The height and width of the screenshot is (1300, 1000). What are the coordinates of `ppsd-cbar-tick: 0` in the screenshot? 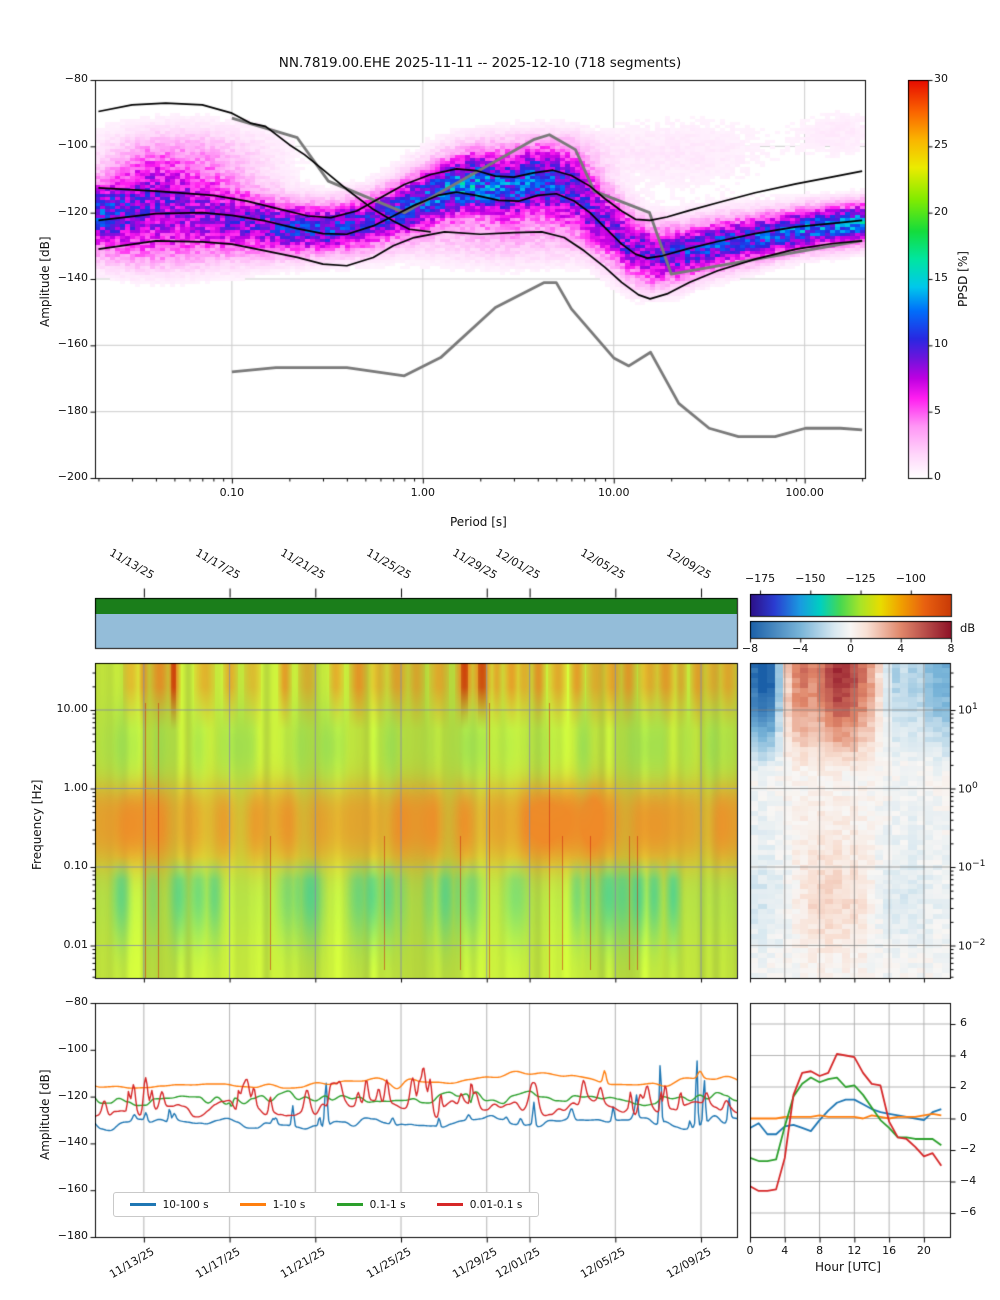 It's located at (937, 476).